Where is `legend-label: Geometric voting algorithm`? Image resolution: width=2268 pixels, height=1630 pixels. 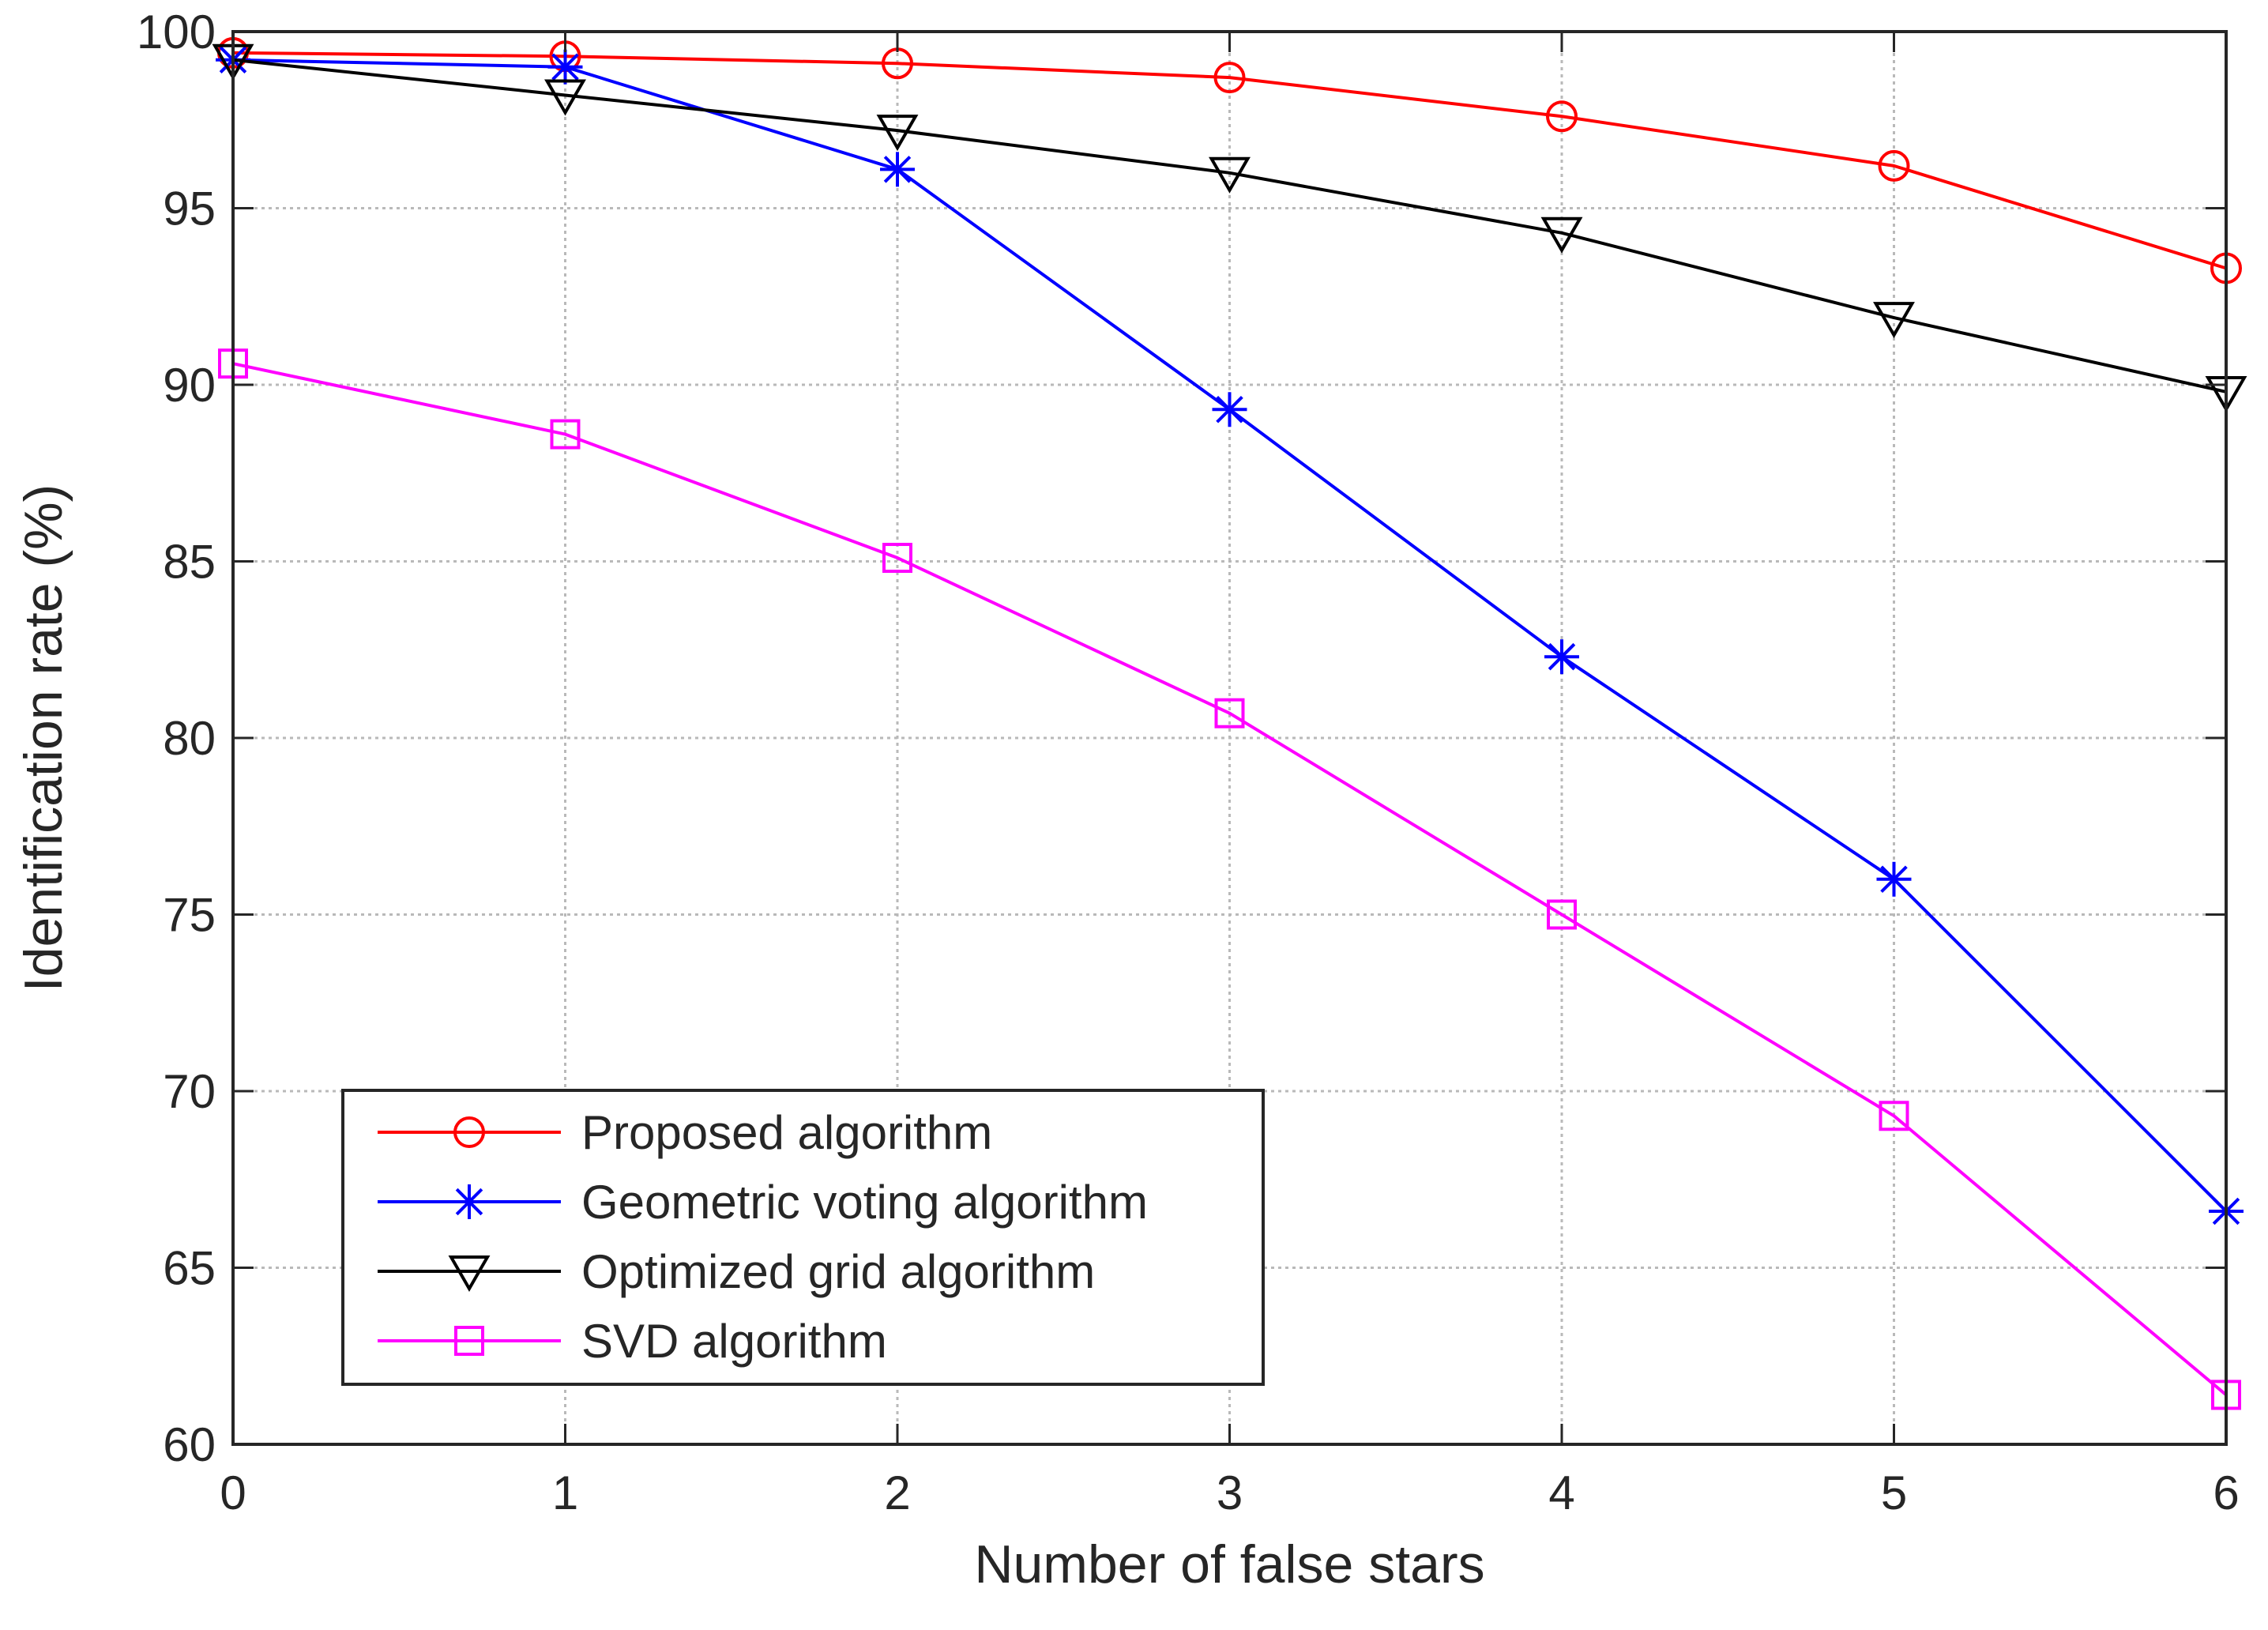
legend-label: Geometric voting algorithm is located at coordinates (864, 1202).